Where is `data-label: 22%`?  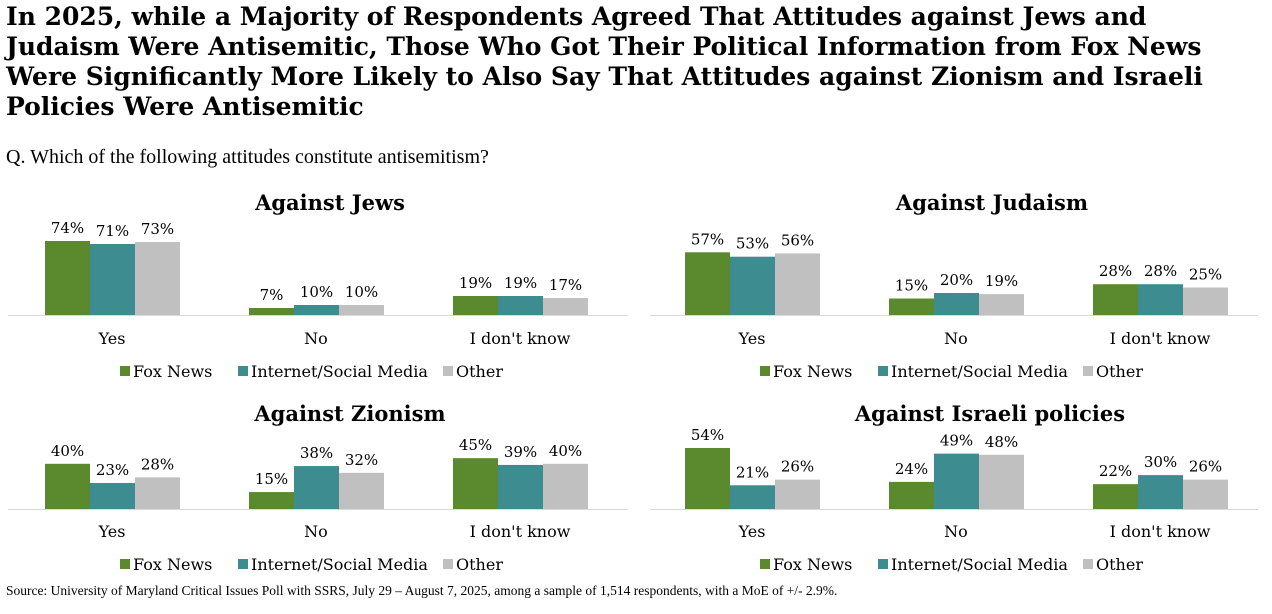 data-label: 22% is located at coordinates (1115, 471).